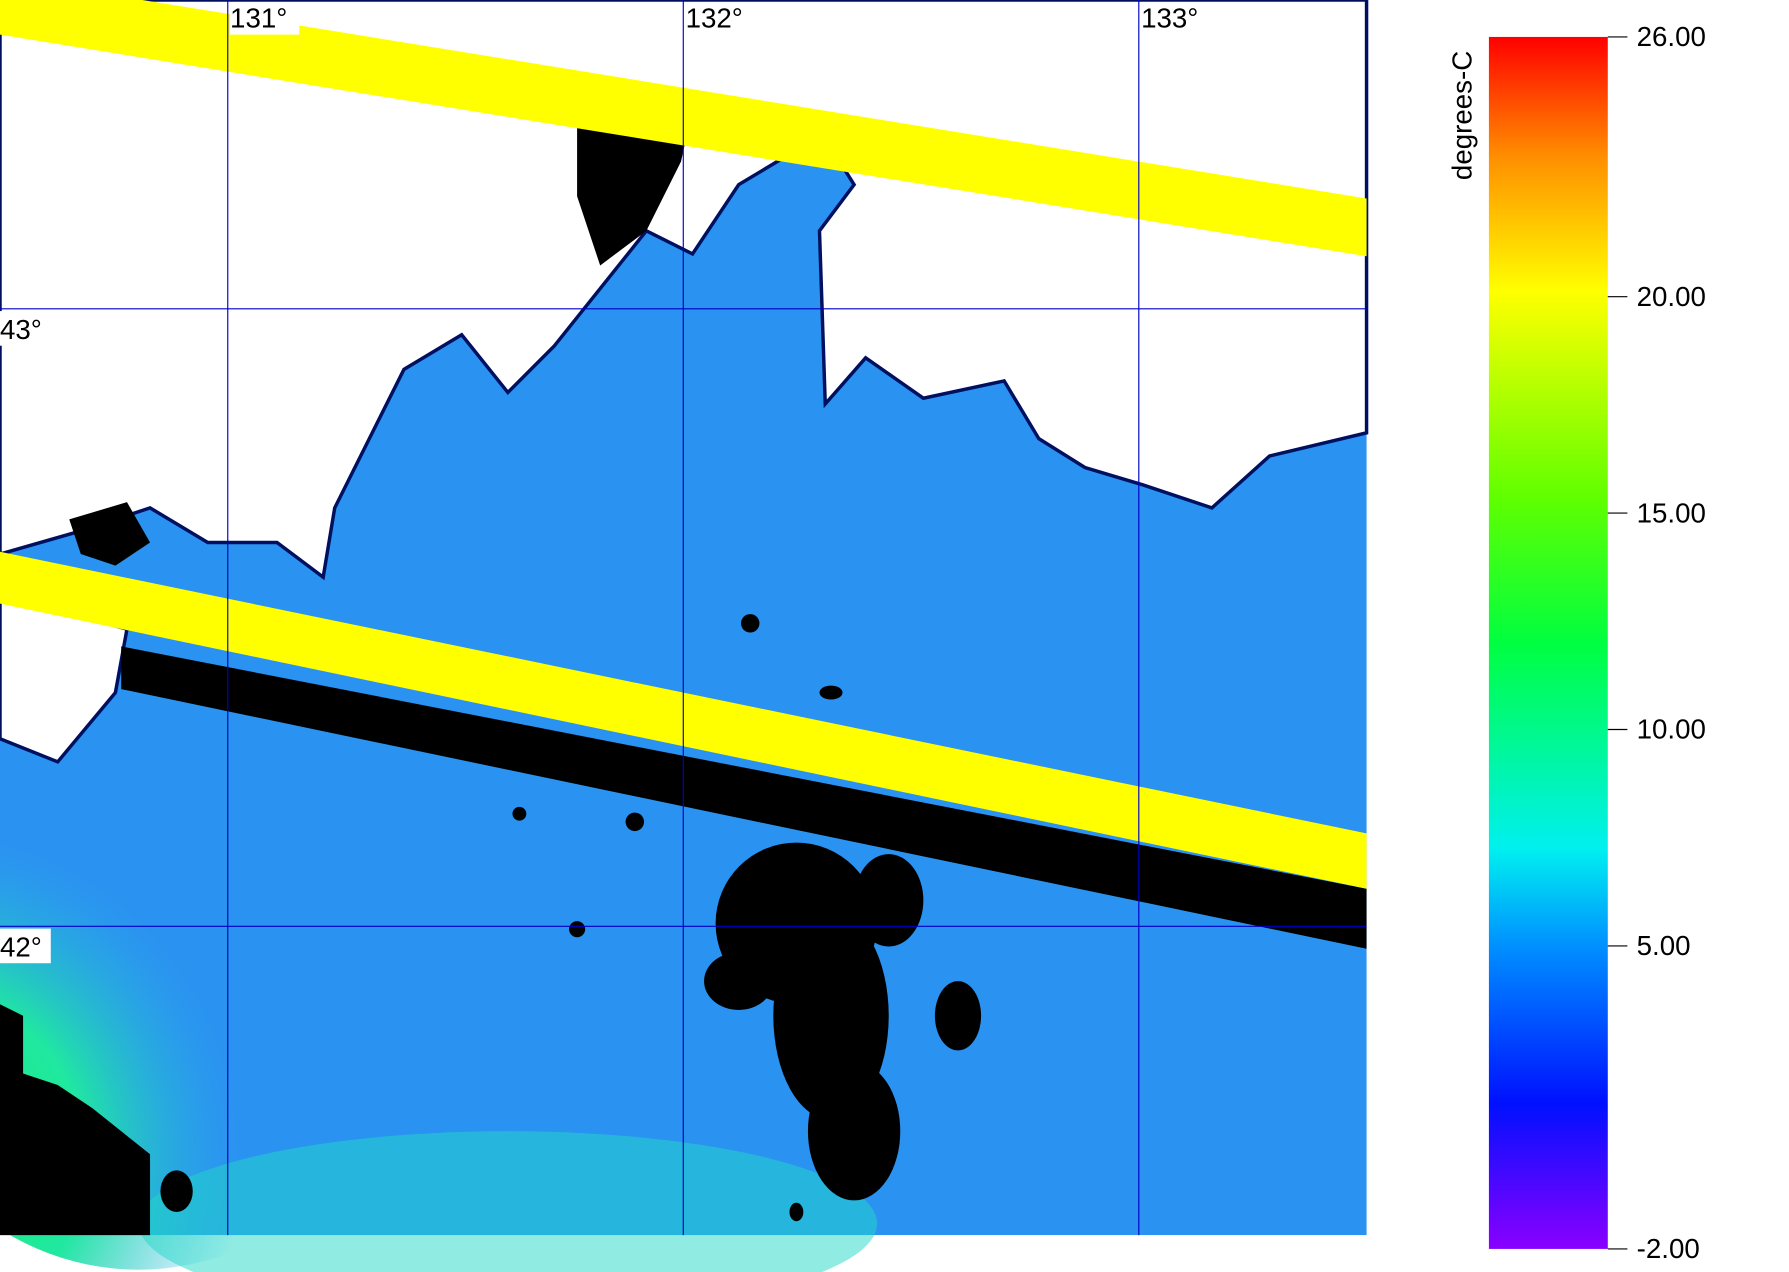 Image resolution: width=1789 pixels, height=1272 pixels. Describe the element at coordinates (1671, 512) in the screenshot. I see `colorbar-tick-label: 15.00` at that location.